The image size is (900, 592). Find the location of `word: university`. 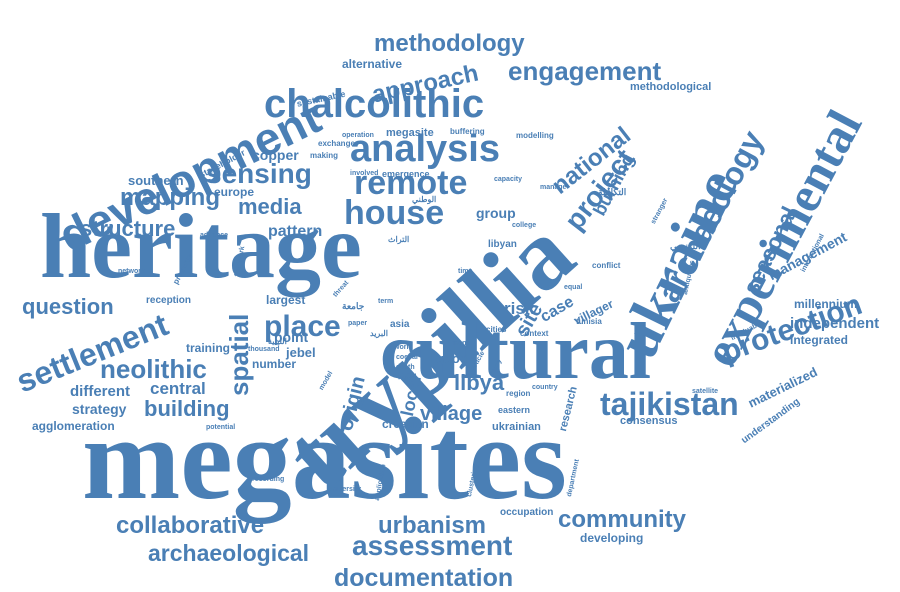

word: university is located at coordinates (345, 489).